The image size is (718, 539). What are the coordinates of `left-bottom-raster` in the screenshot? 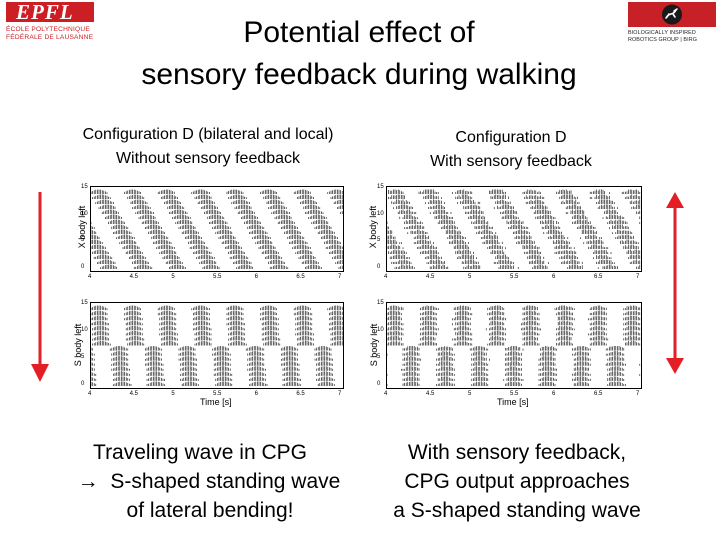 It's located at (216, 345).